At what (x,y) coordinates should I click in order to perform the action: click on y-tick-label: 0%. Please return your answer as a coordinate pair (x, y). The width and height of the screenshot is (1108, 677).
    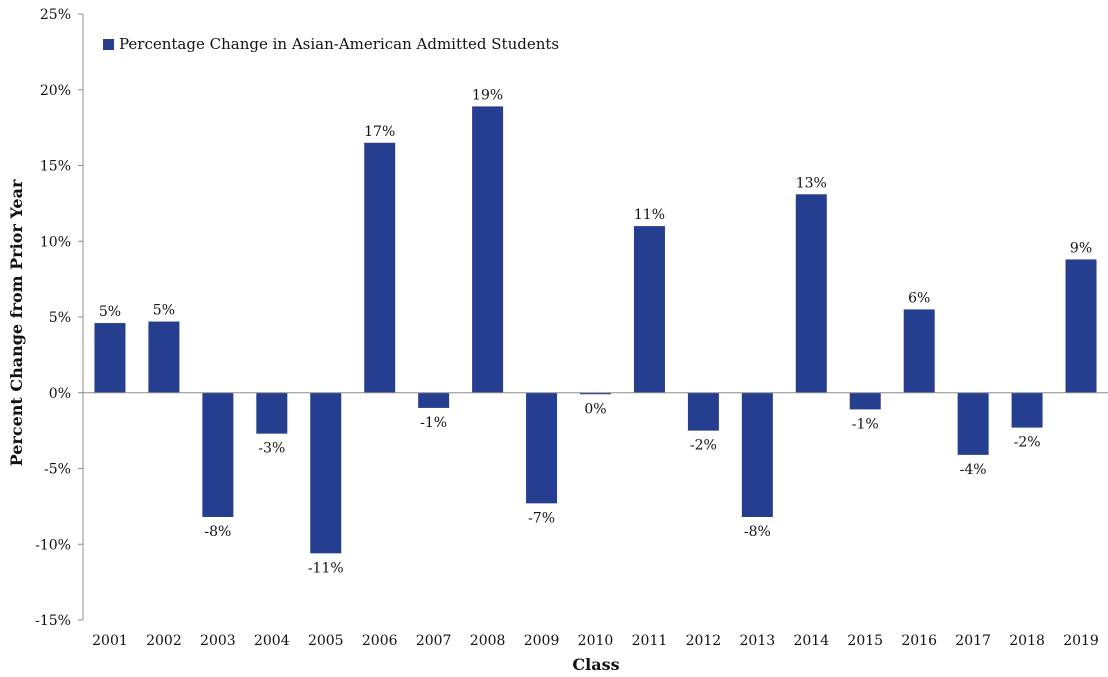
    Looking at the image, I should click on (60, 394).